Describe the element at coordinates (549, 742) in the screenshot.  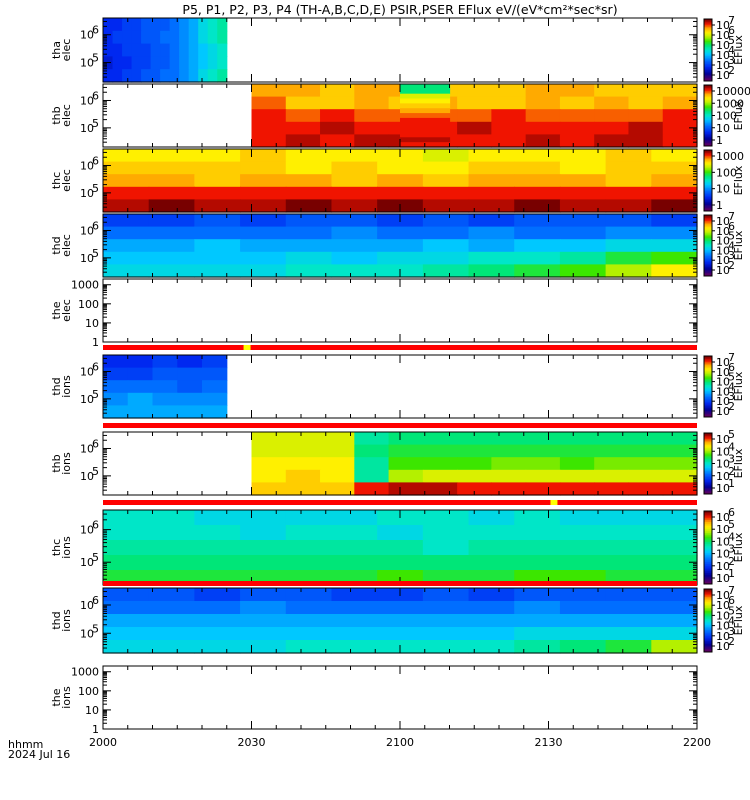
I see `time-tick-label: 2130` at that location.